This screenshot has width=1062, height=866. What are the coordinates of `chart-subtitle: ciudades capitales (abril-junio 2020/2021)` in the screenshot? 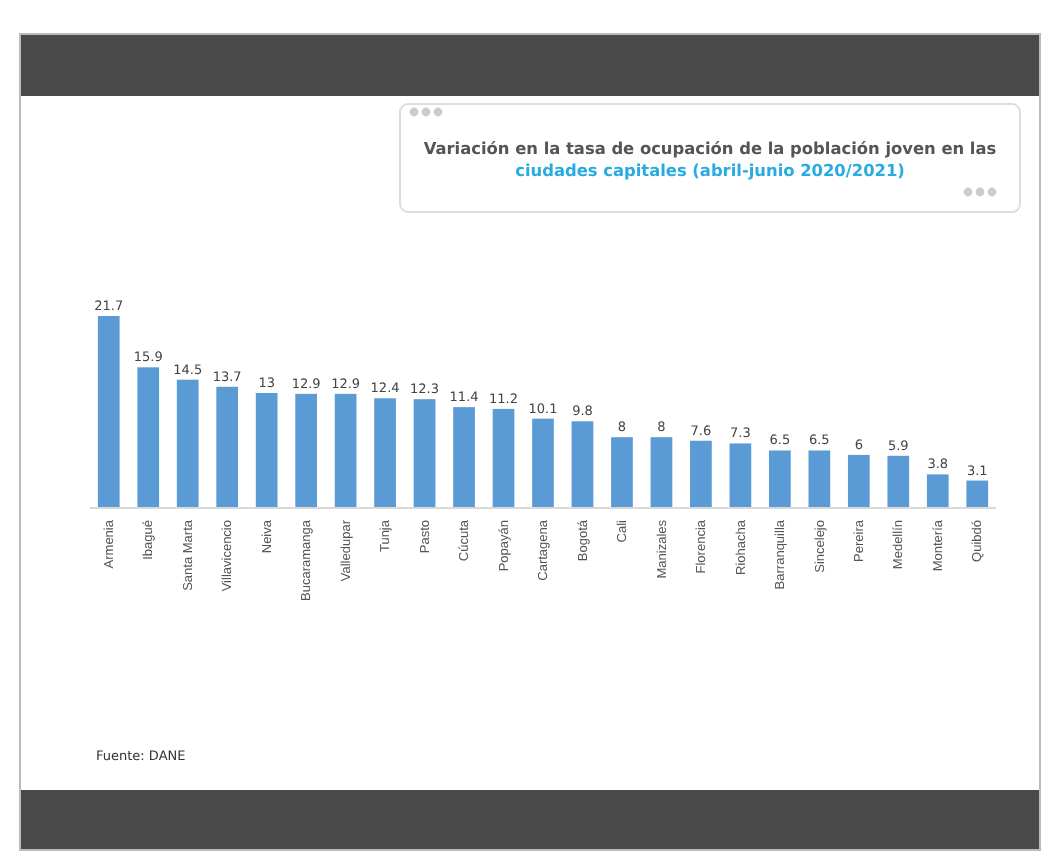 It's located at (710, 170).